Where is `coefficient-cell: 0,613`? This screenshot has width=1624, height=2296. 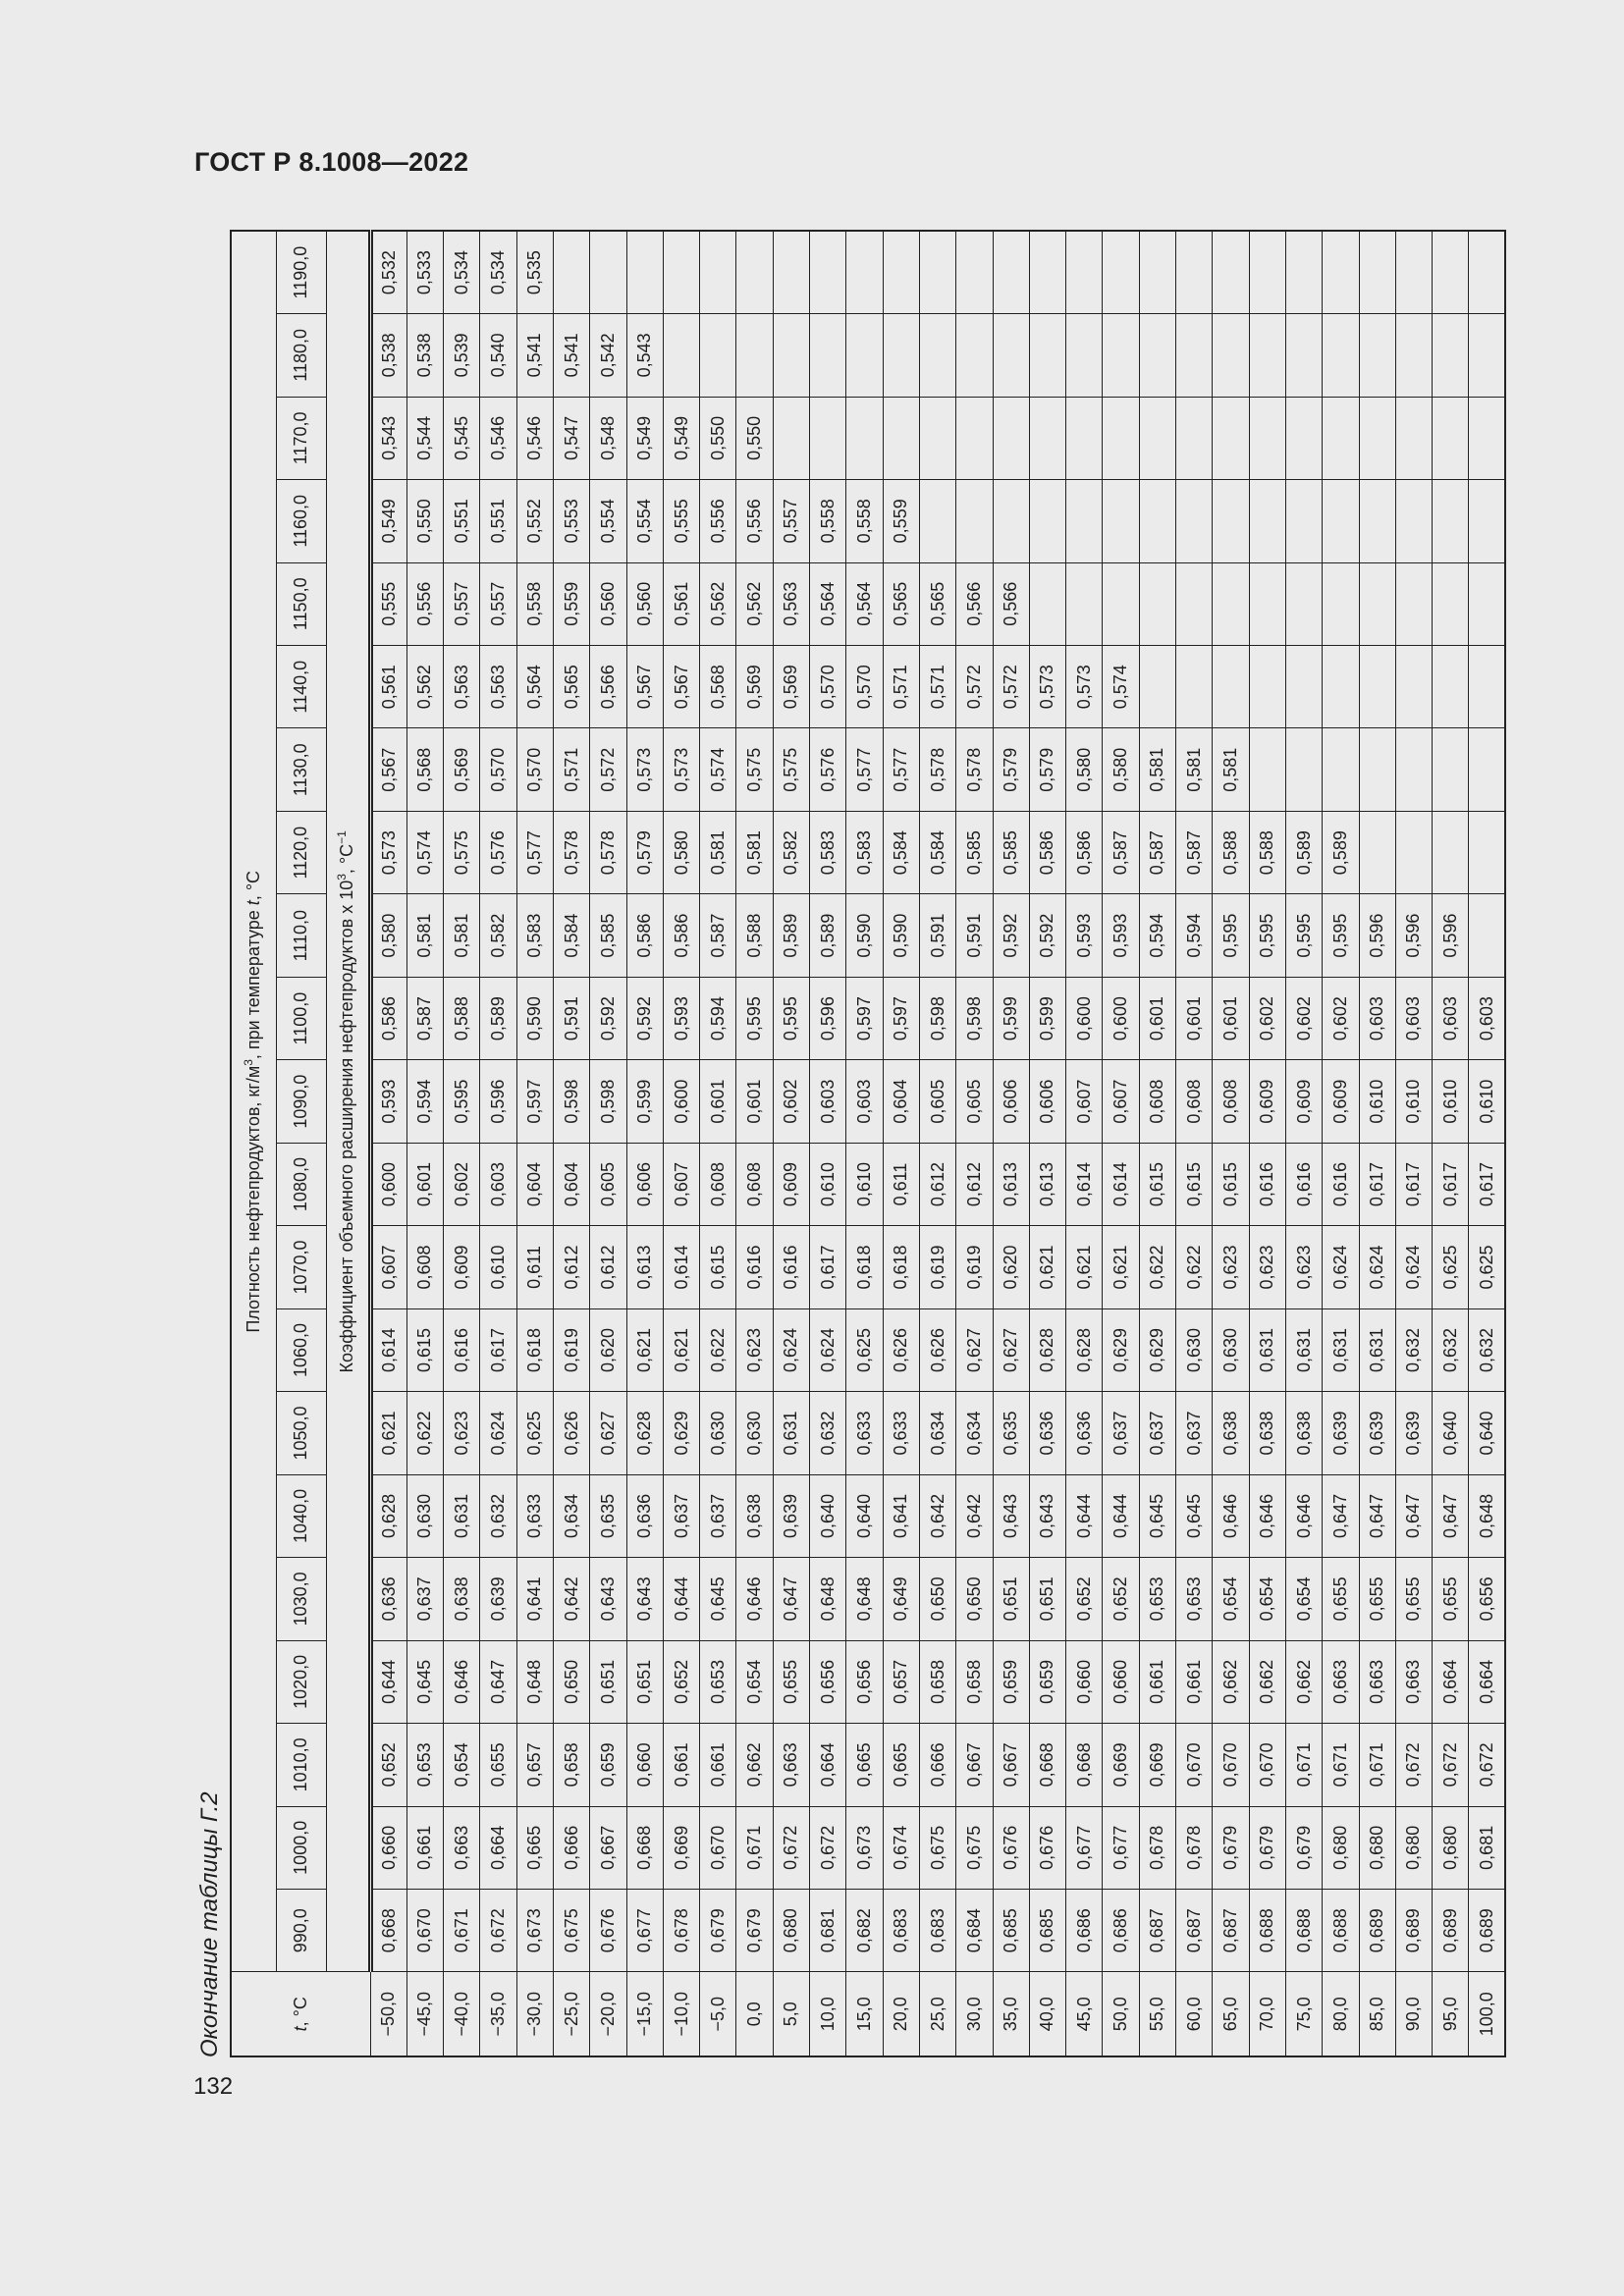 coefficient-cell: 0,613 is located at coordinates (1011, 1184).